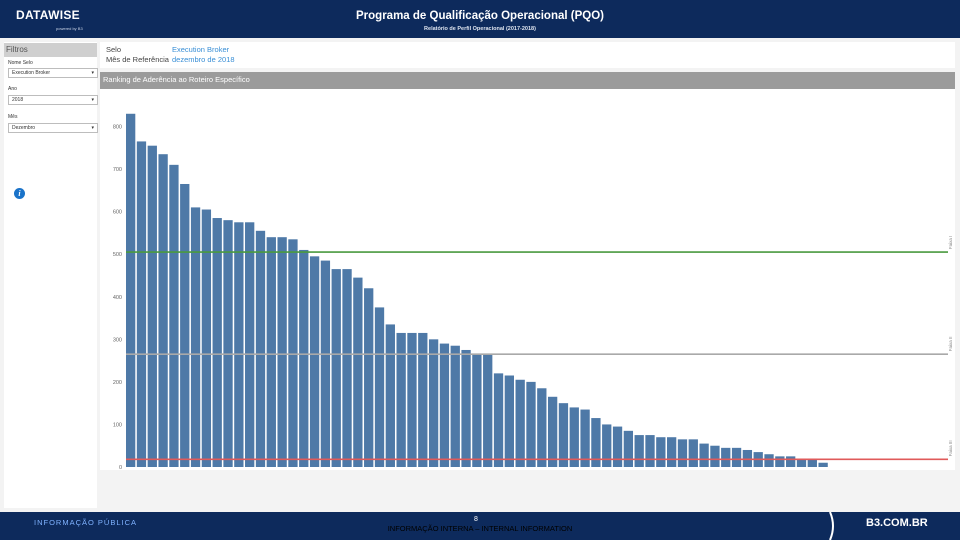  I want to click on mes-referencia-label: Mês de Referência, so click(137, 59).